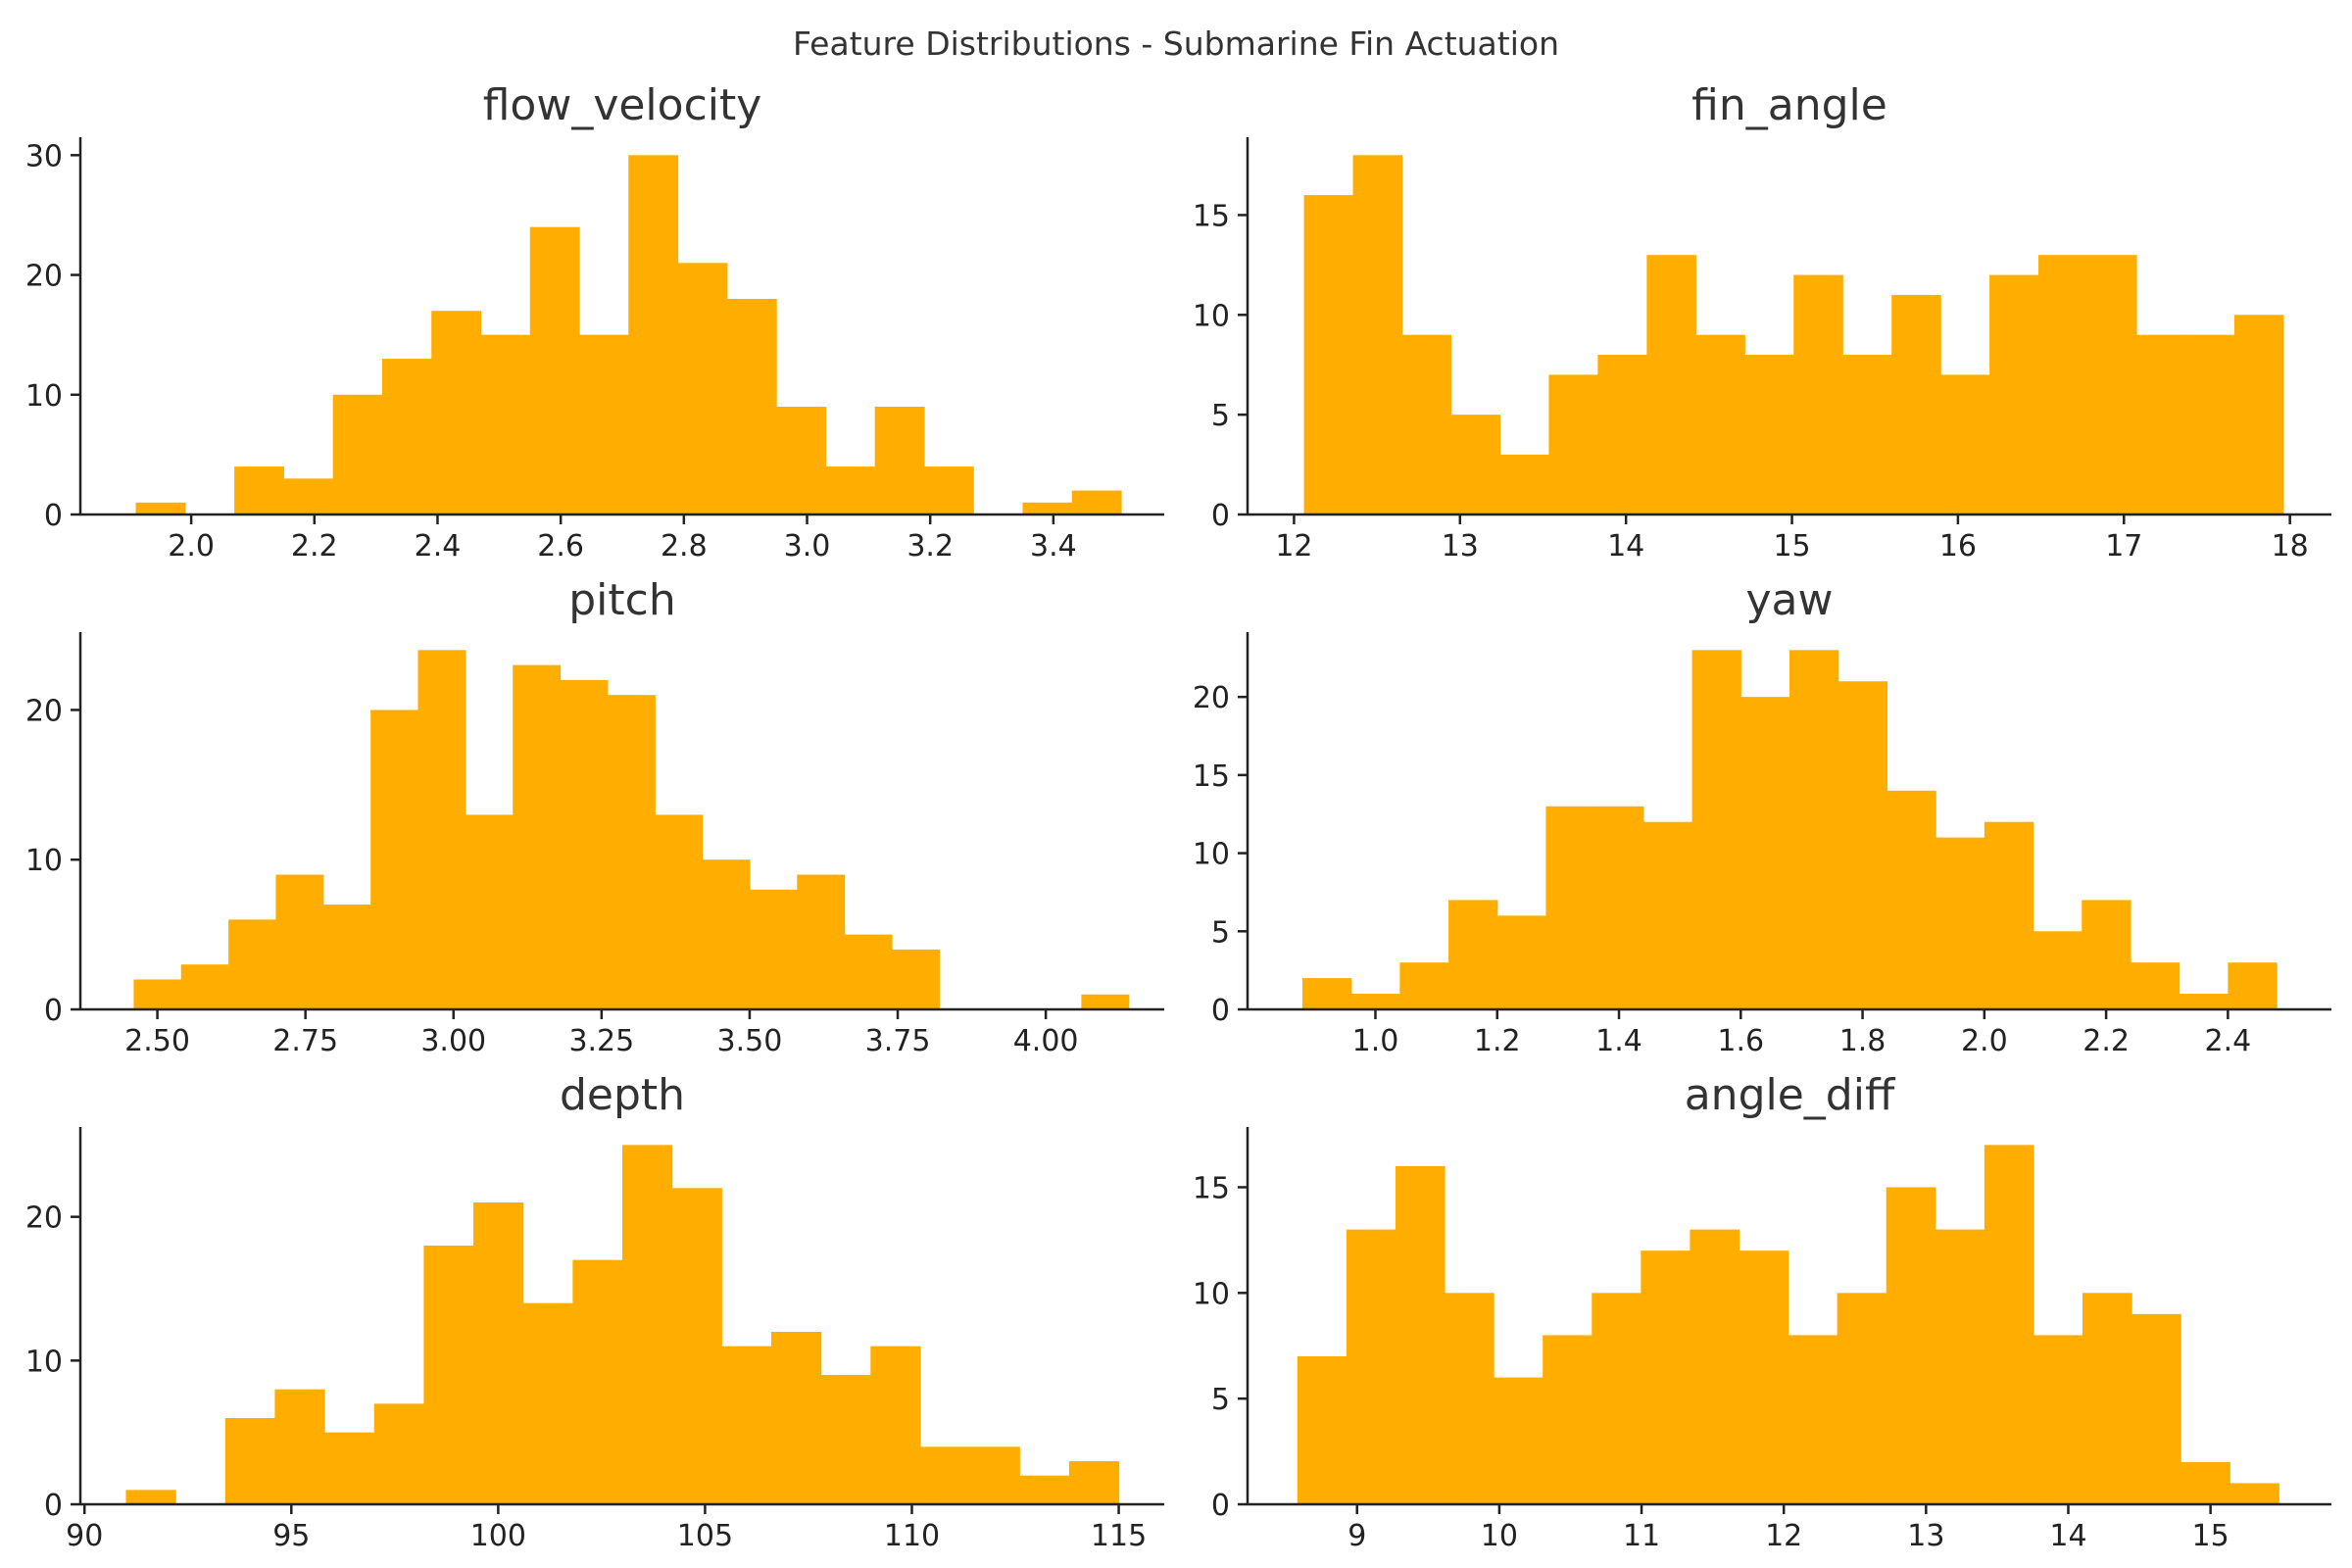 The width and height of the screenshot is (2352, 1568). Describe the element at coordinates (1211, 216) in the screenshot. I see `y-tick-label: 15` at that location.